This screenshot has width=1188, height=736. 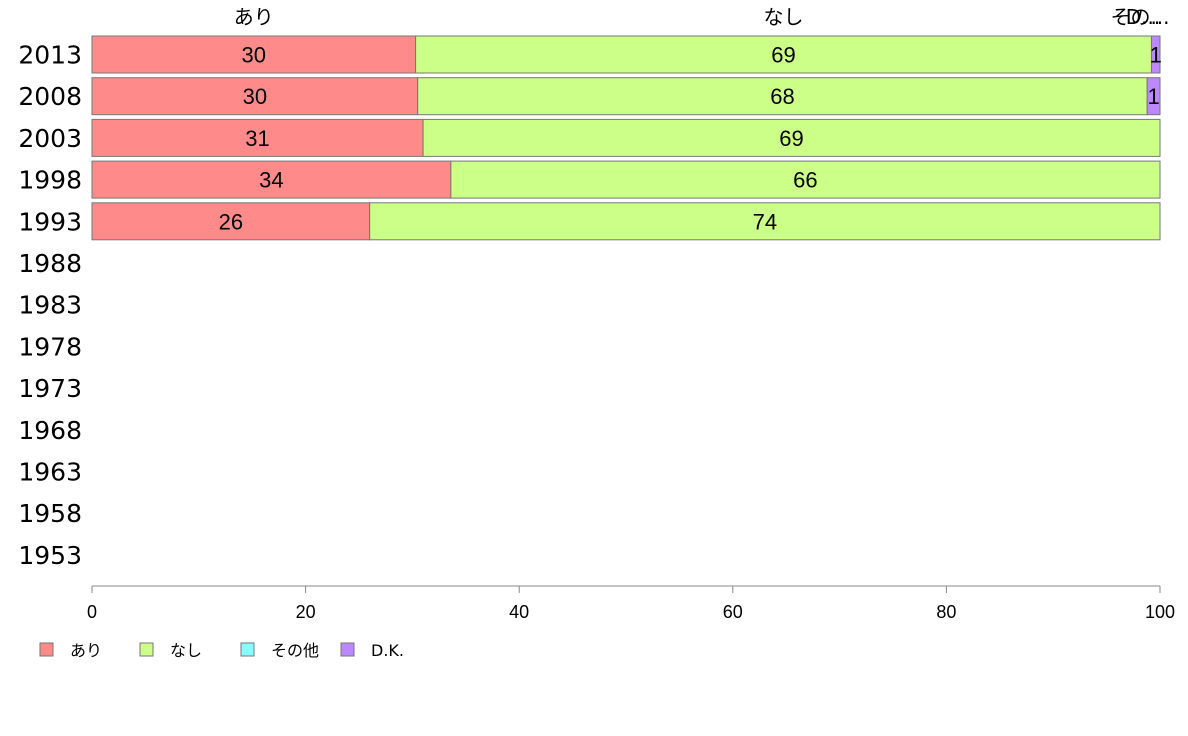 What do you see at coordinates (50, 555) in the screenshot?
I see `year-label: 1953` at bounding box center [50, 555].